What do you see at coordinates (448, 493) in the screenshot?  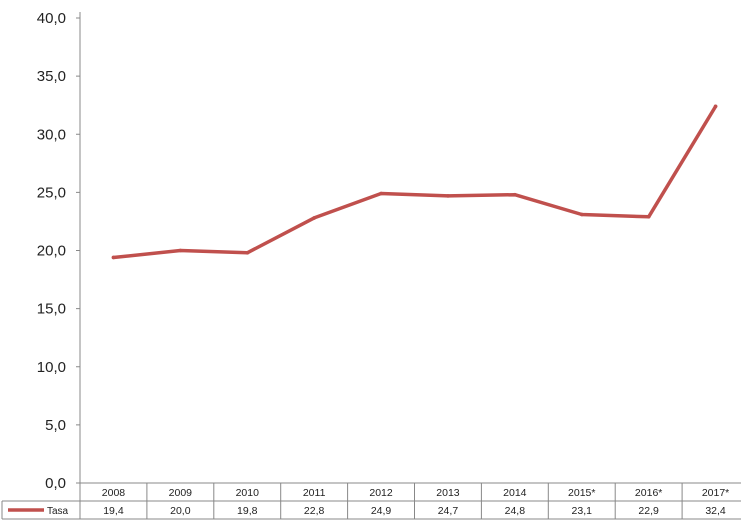 I see `x-category-label: 2013` at bounding box center [448, 493].